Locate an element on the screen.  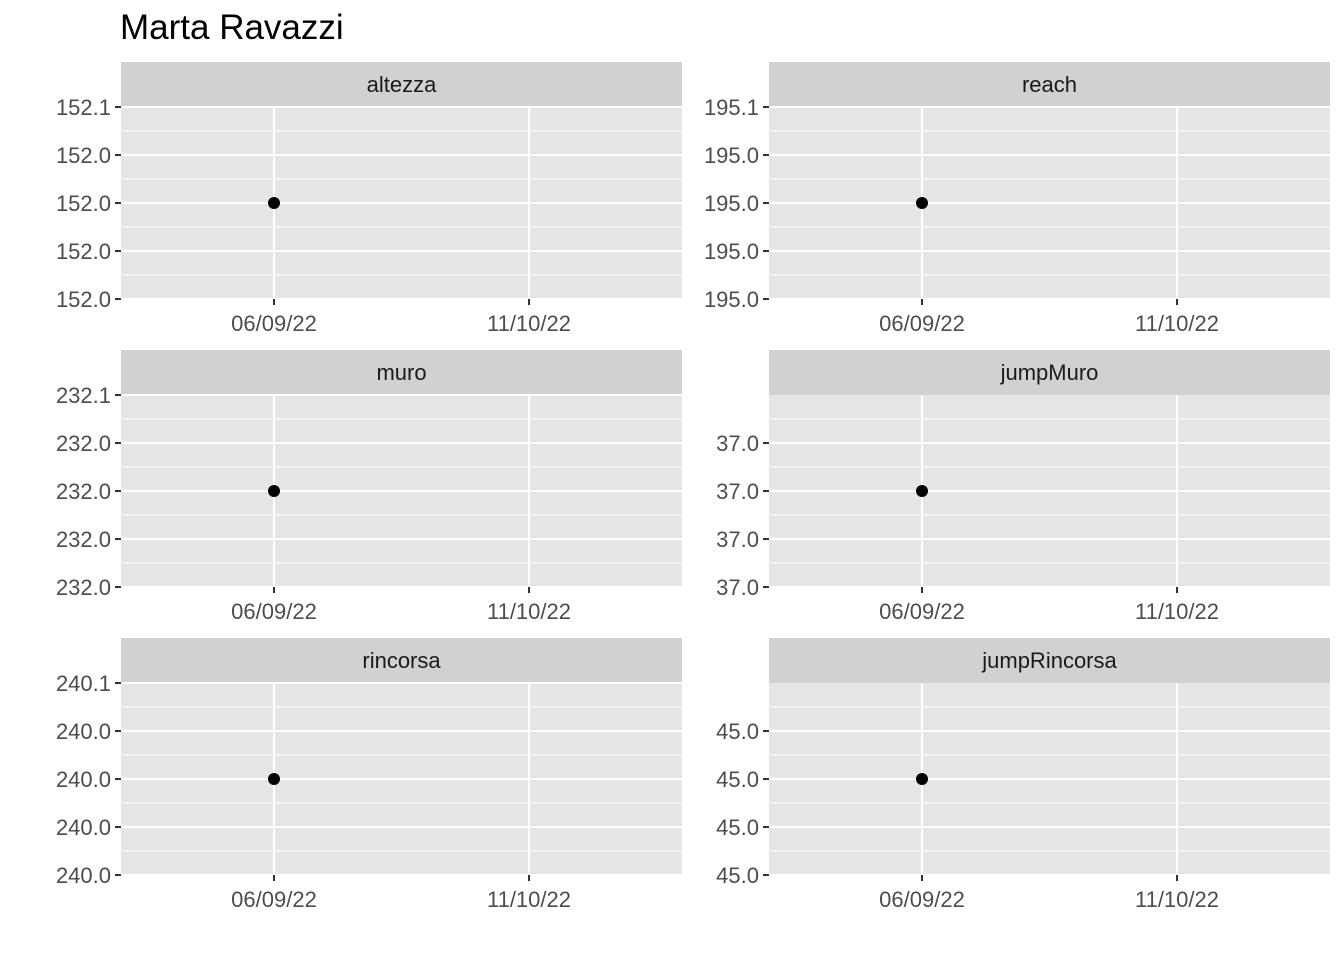
facet-strip-label: reach is located at coordinates (1049, 84).